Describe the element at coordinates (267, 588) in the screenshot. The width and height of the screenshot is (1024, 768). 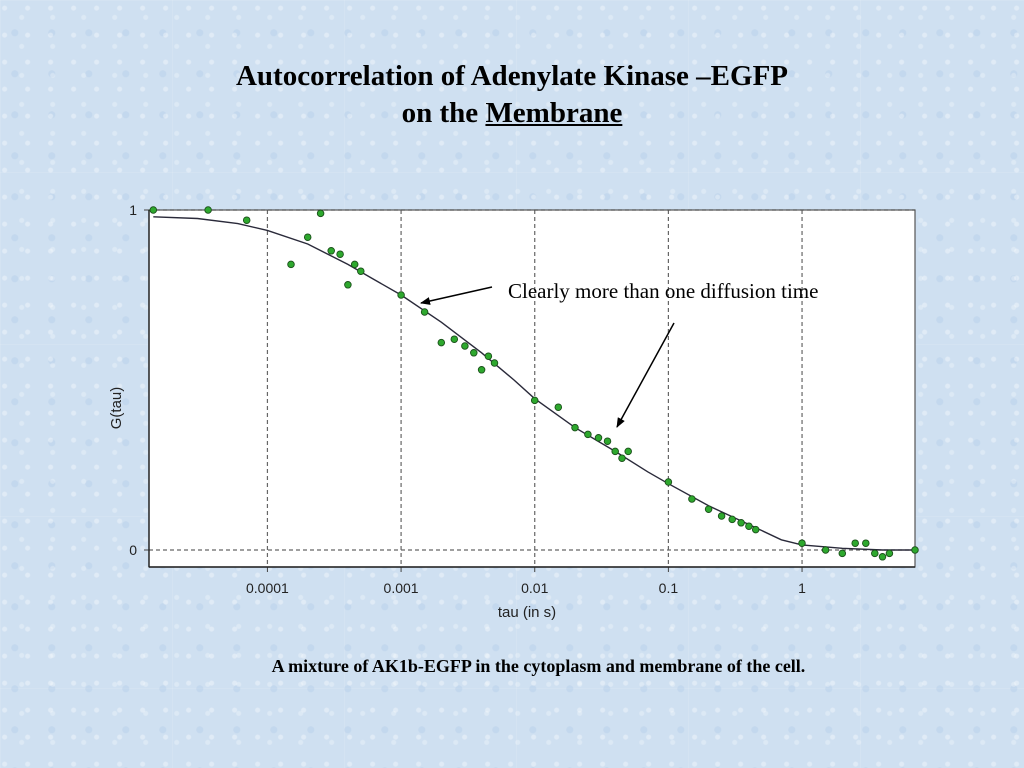
I see `x-tick-label: 0.0001` at that location.